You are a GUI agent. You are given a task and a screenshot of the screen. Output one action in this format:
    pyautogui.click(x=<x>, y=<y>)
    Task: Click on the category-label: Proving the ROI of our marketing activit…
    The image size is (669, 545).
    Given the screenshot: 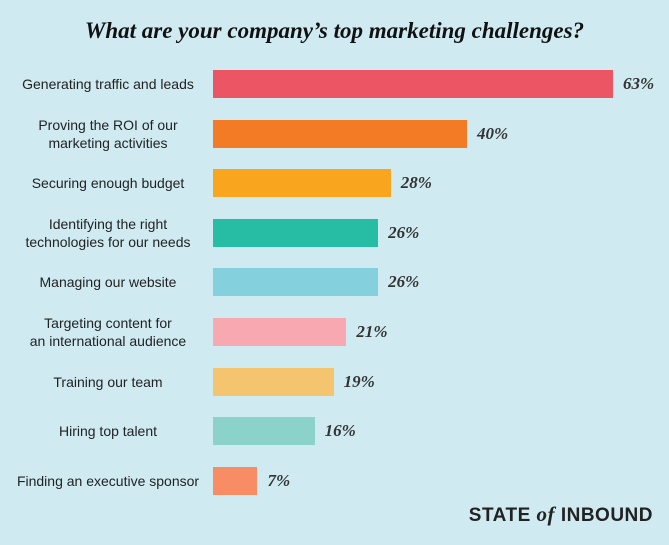 What is the action you would take?
    pyautogui.click(x=108, y=133)
    